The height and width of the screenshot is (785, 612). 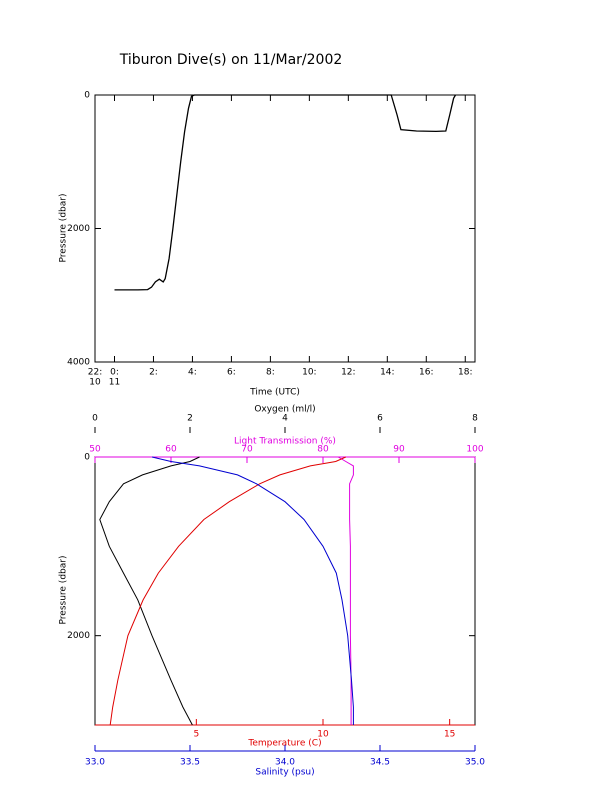 I want to click on x-tick-label: 34.5, so click(x=380, y=763).